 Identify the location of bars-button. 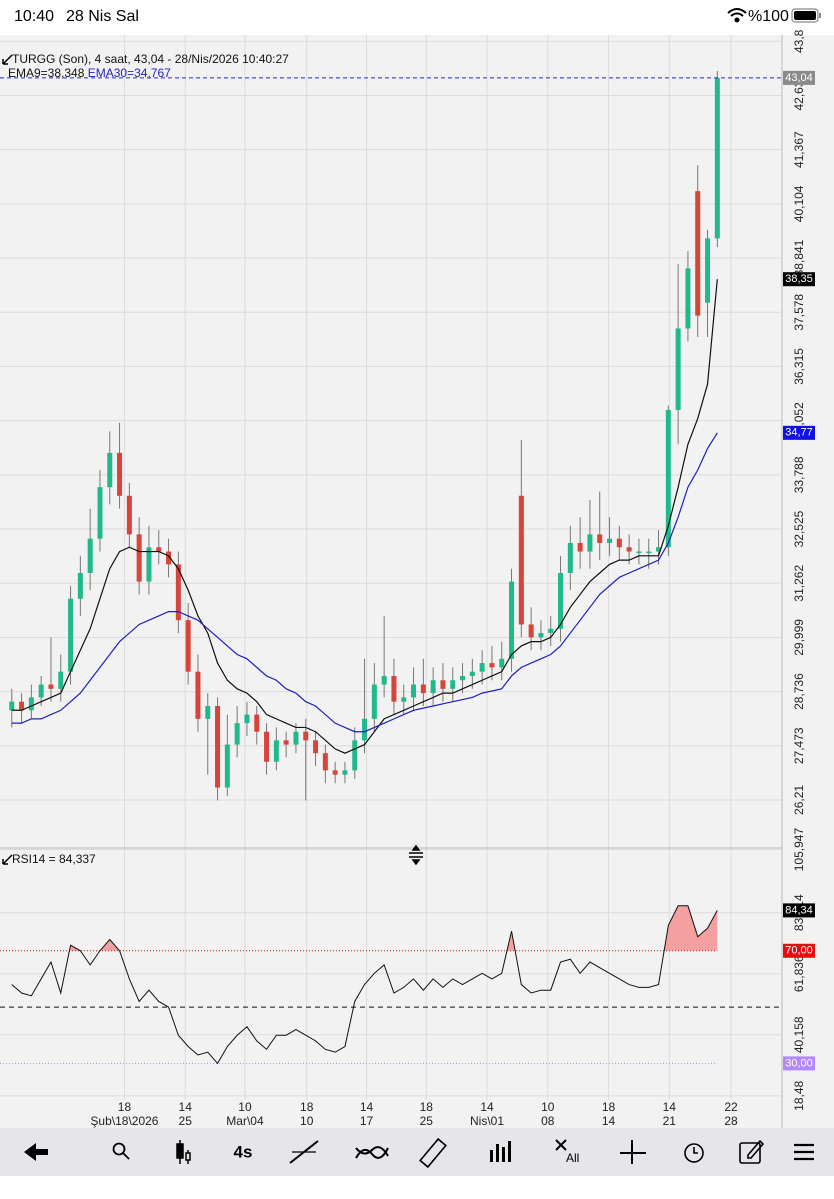
(500, 1151).